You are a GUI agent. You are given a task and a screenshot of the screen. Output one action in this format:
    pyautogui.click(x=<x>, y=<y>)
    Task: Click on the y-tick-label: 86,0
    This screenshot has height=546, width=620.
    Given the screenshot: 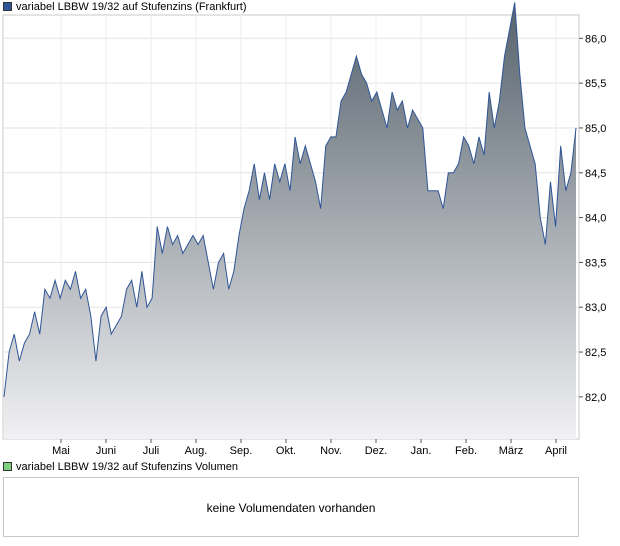 What is the action you would take?
    pyautogui.click(x=595, y=39)
    